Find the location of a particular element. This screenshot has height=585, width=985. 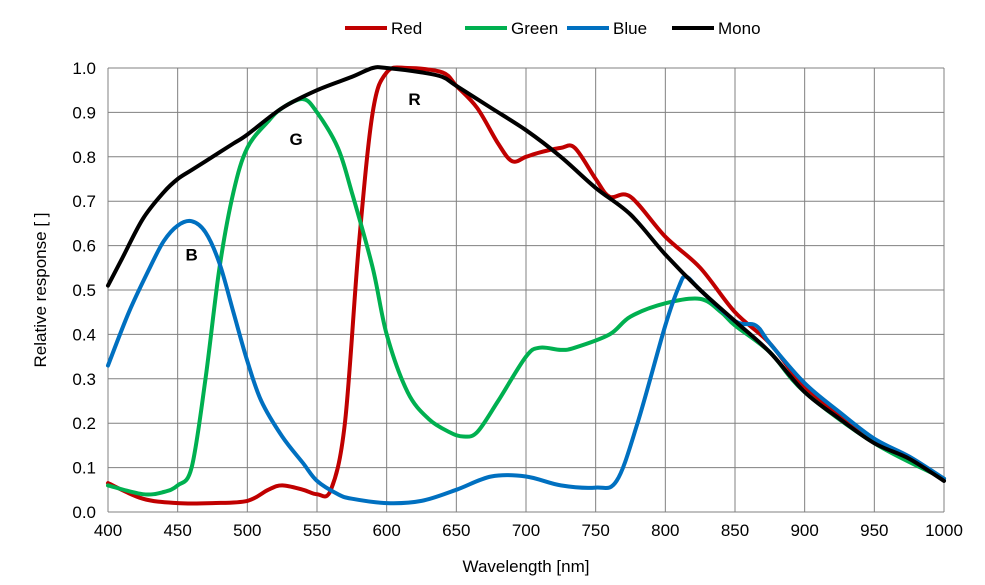

legend: Red Green Blue Mono is located at coordinates (553, 28).